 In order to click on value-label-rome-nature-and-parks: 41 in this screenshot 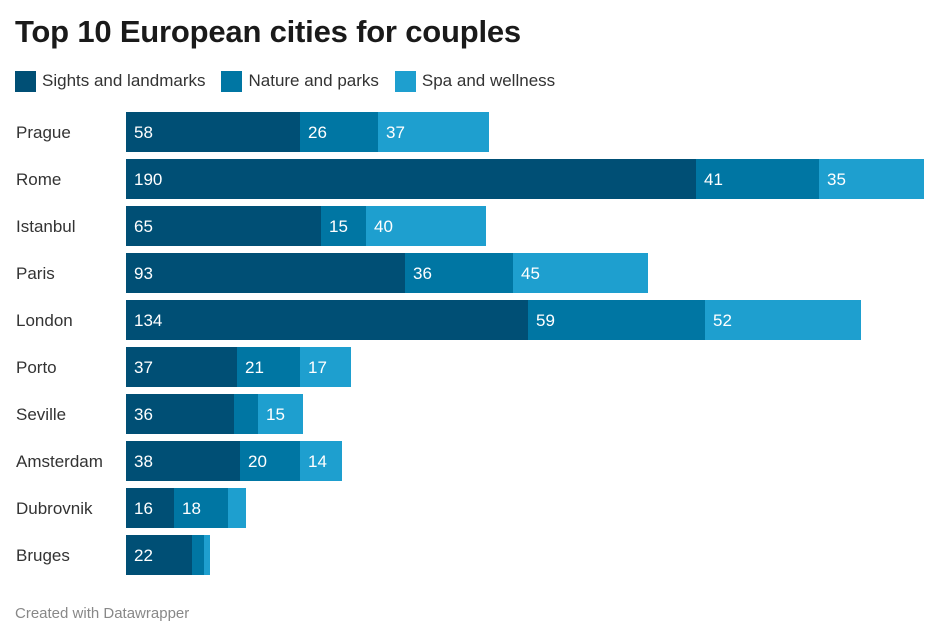, I will do `click(713, 179)`.